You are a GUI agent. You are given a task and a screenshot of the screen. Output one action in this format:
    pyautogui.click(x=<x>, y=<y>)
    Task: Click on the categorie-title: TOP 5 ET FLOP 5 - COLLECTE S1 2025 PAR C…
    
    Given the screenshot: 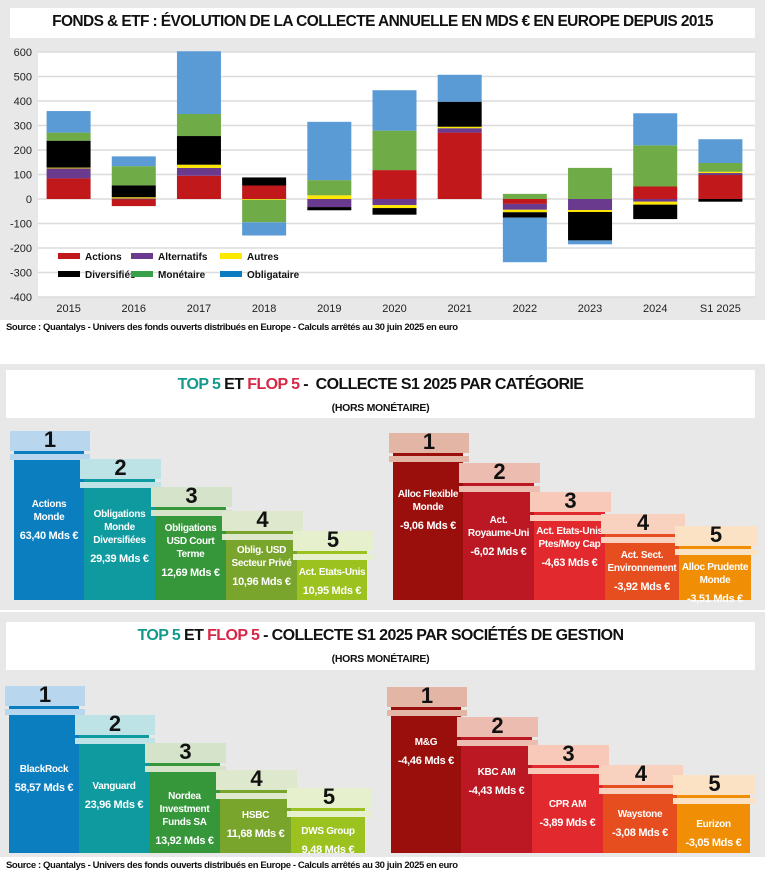 What is the action you would take?
    pyautogui.click(x=381, y=385)
    